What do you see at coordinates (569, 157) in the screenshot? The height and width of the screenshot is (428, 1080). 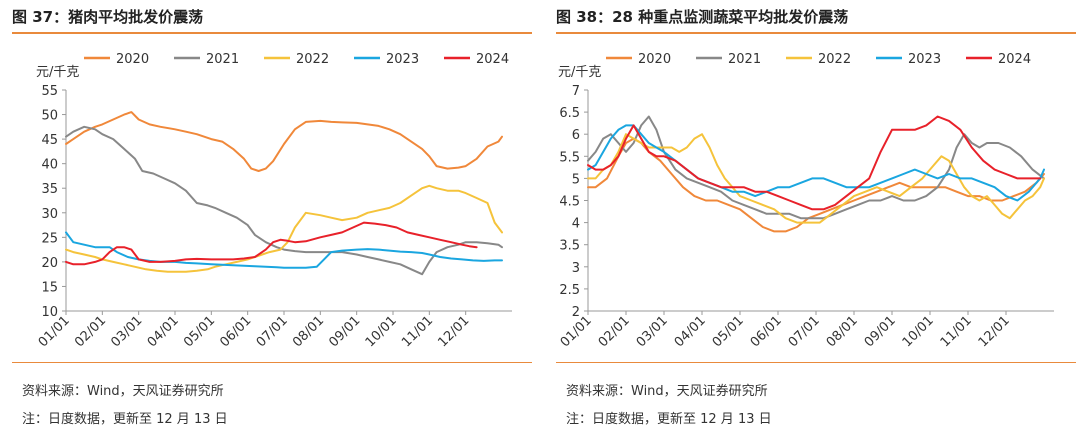 I see `y-tick-label: 5.5` at bounding box center [569, 157].